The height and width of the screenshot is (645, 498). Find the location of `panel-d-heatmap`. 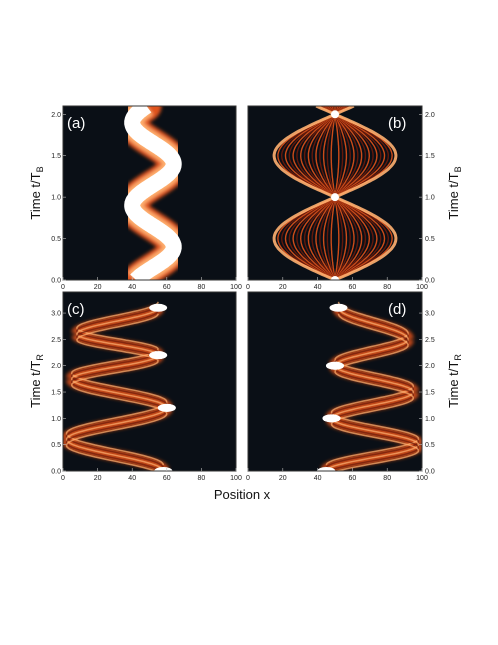

panel-d-heatmap is located at coordinates (369, 386).